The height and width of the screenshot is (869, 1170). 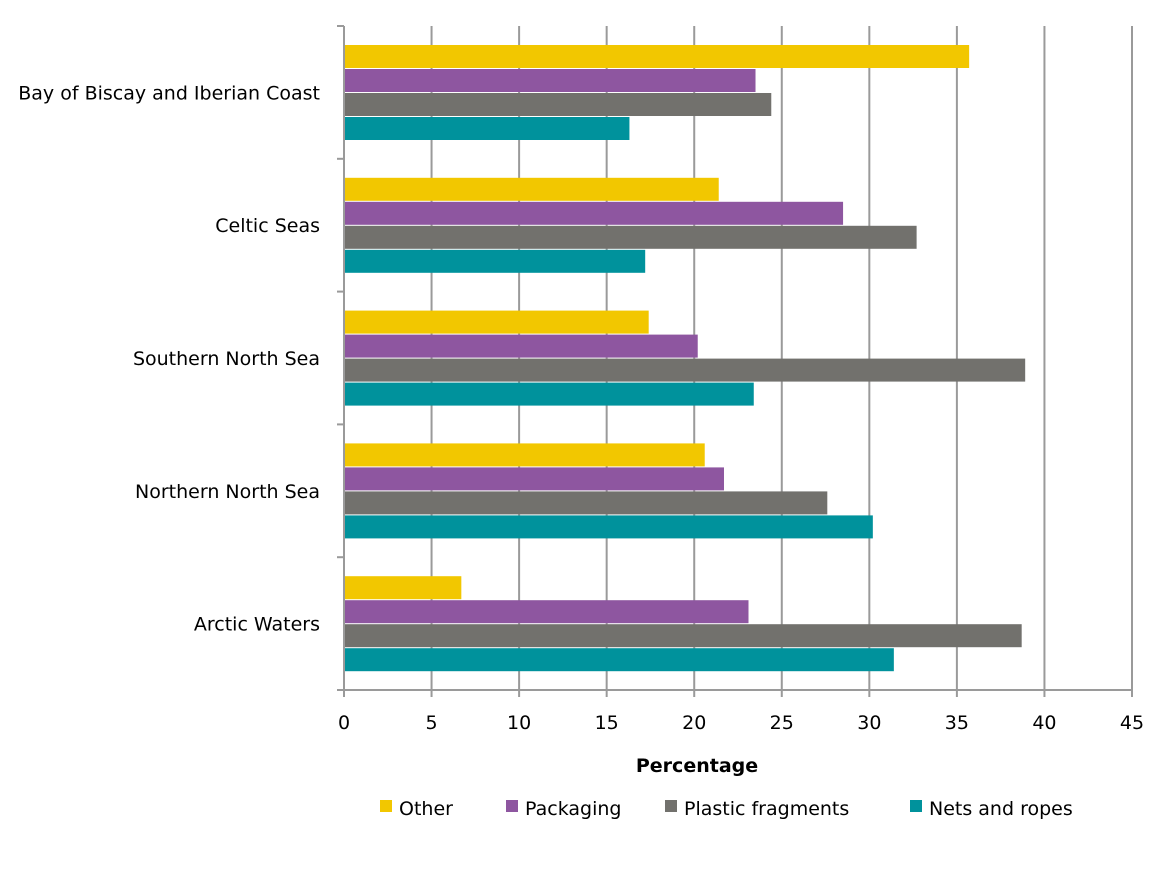 I want to click on x-tick-label: 30, so click(x=869, y=723).